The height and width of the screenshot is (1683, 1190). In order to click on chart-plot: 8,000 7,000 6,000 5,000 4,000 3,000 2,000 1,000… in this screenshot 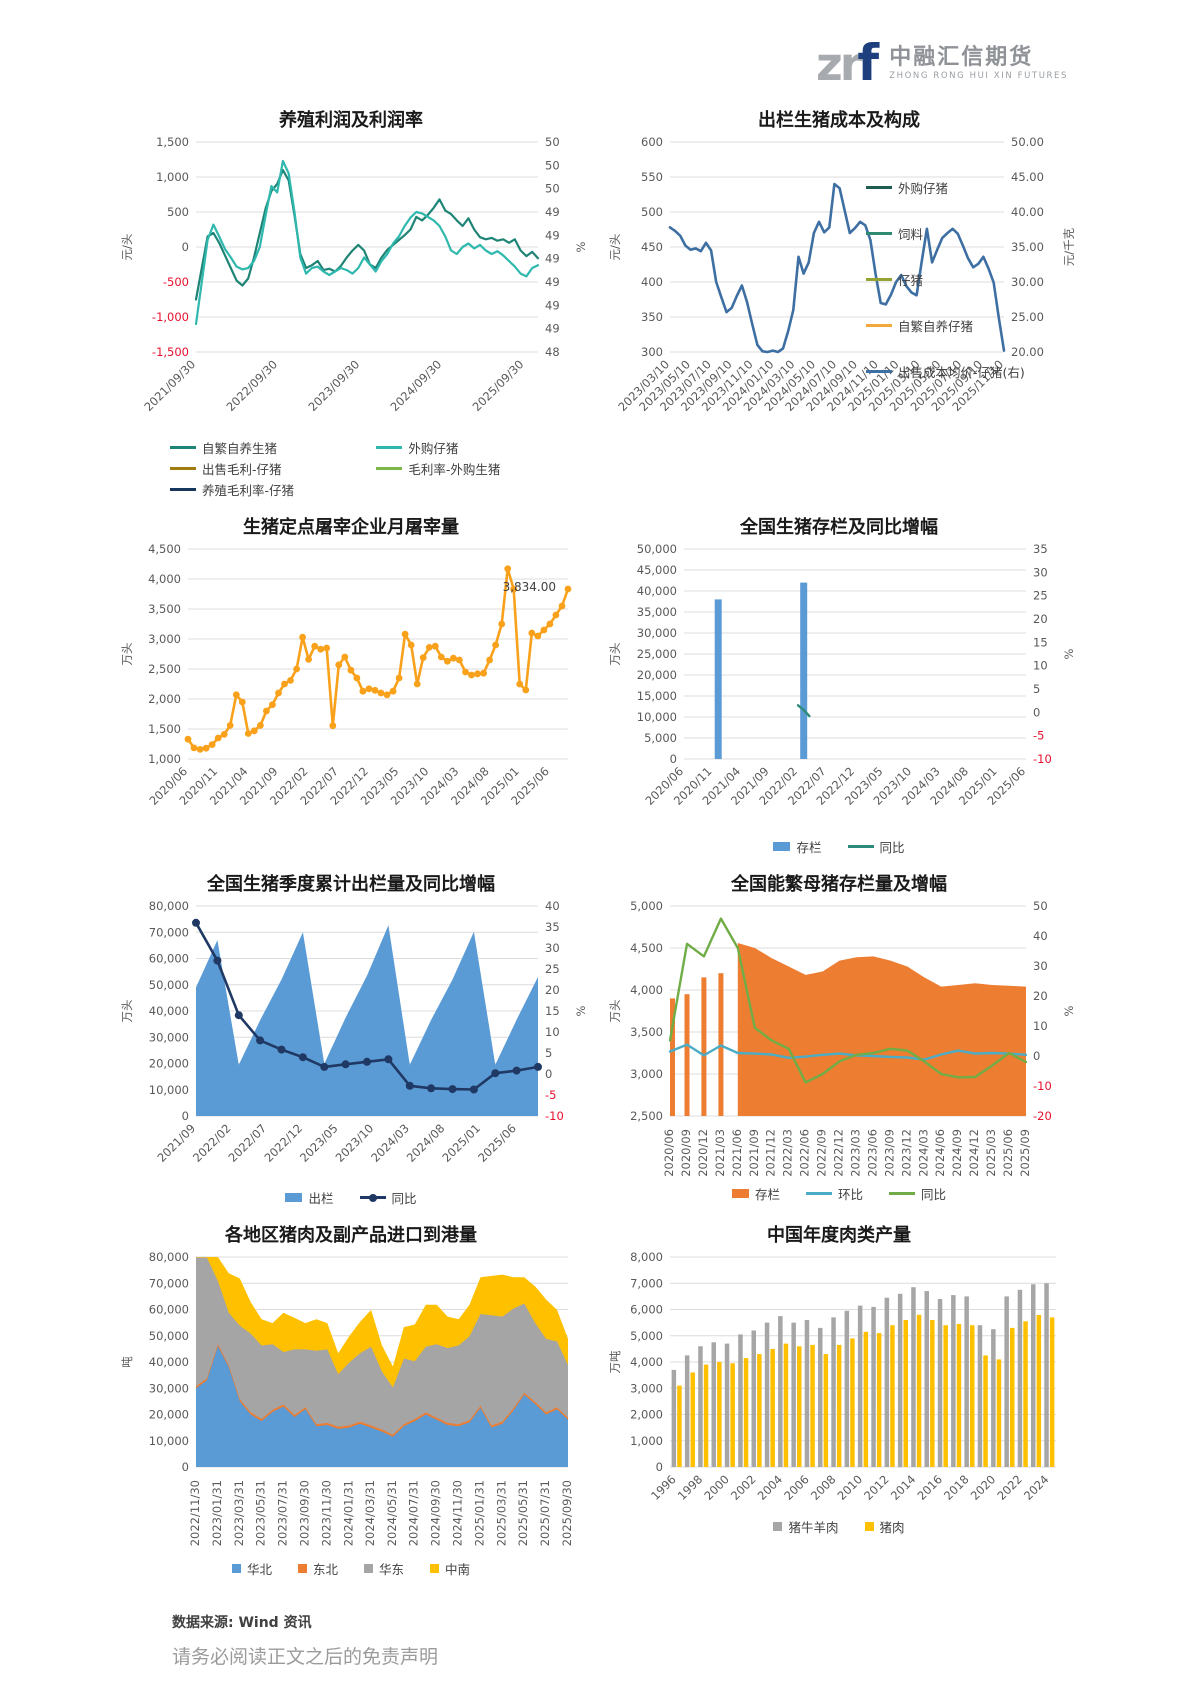, I will do `click(839, 1392)`.